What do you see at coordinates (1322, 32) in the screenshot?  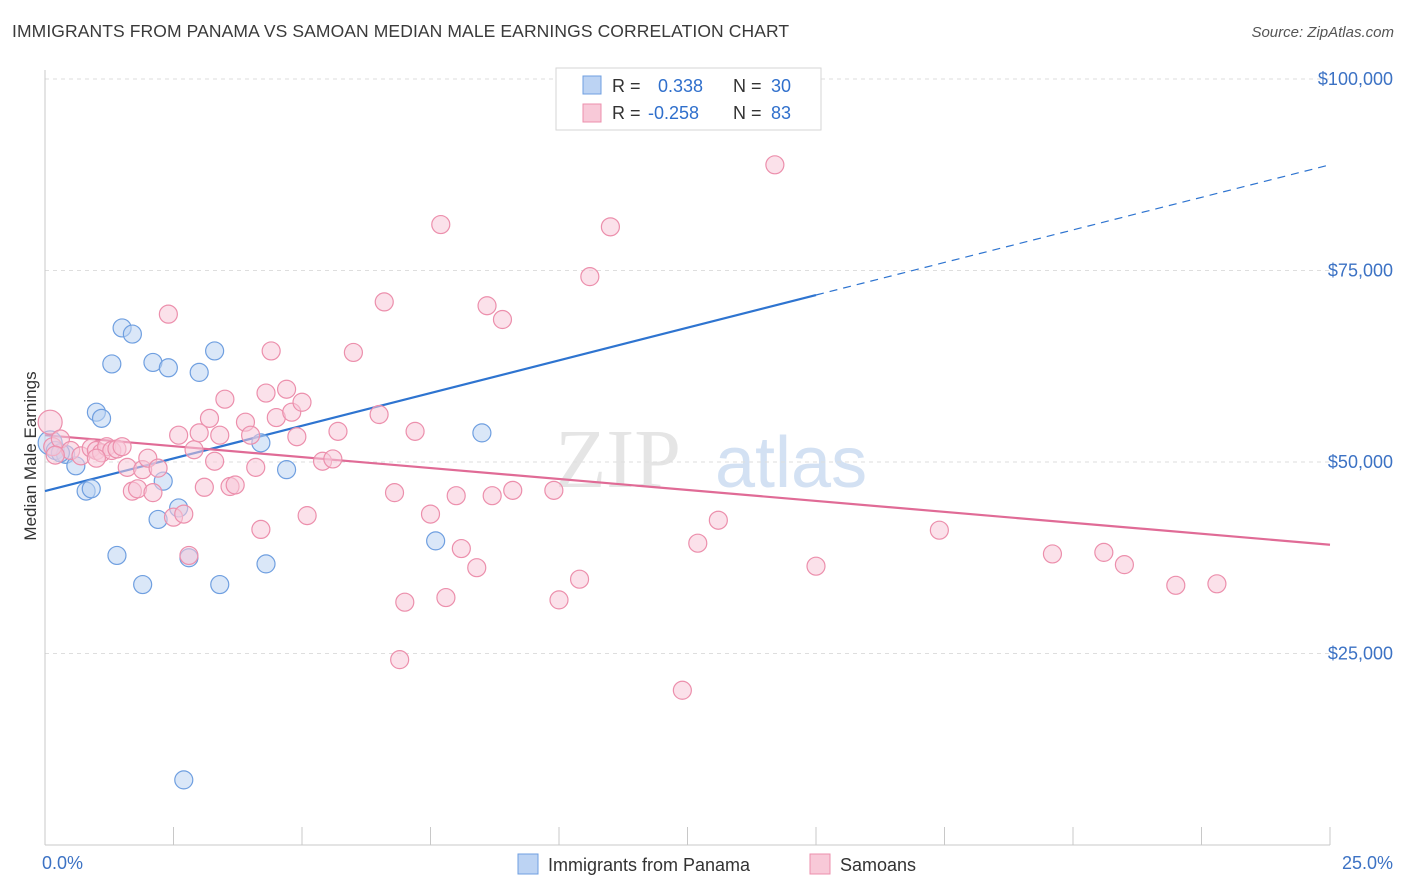 I see `source-label: Source: ZipAtlas.com` at bounding box center [1322, 32].